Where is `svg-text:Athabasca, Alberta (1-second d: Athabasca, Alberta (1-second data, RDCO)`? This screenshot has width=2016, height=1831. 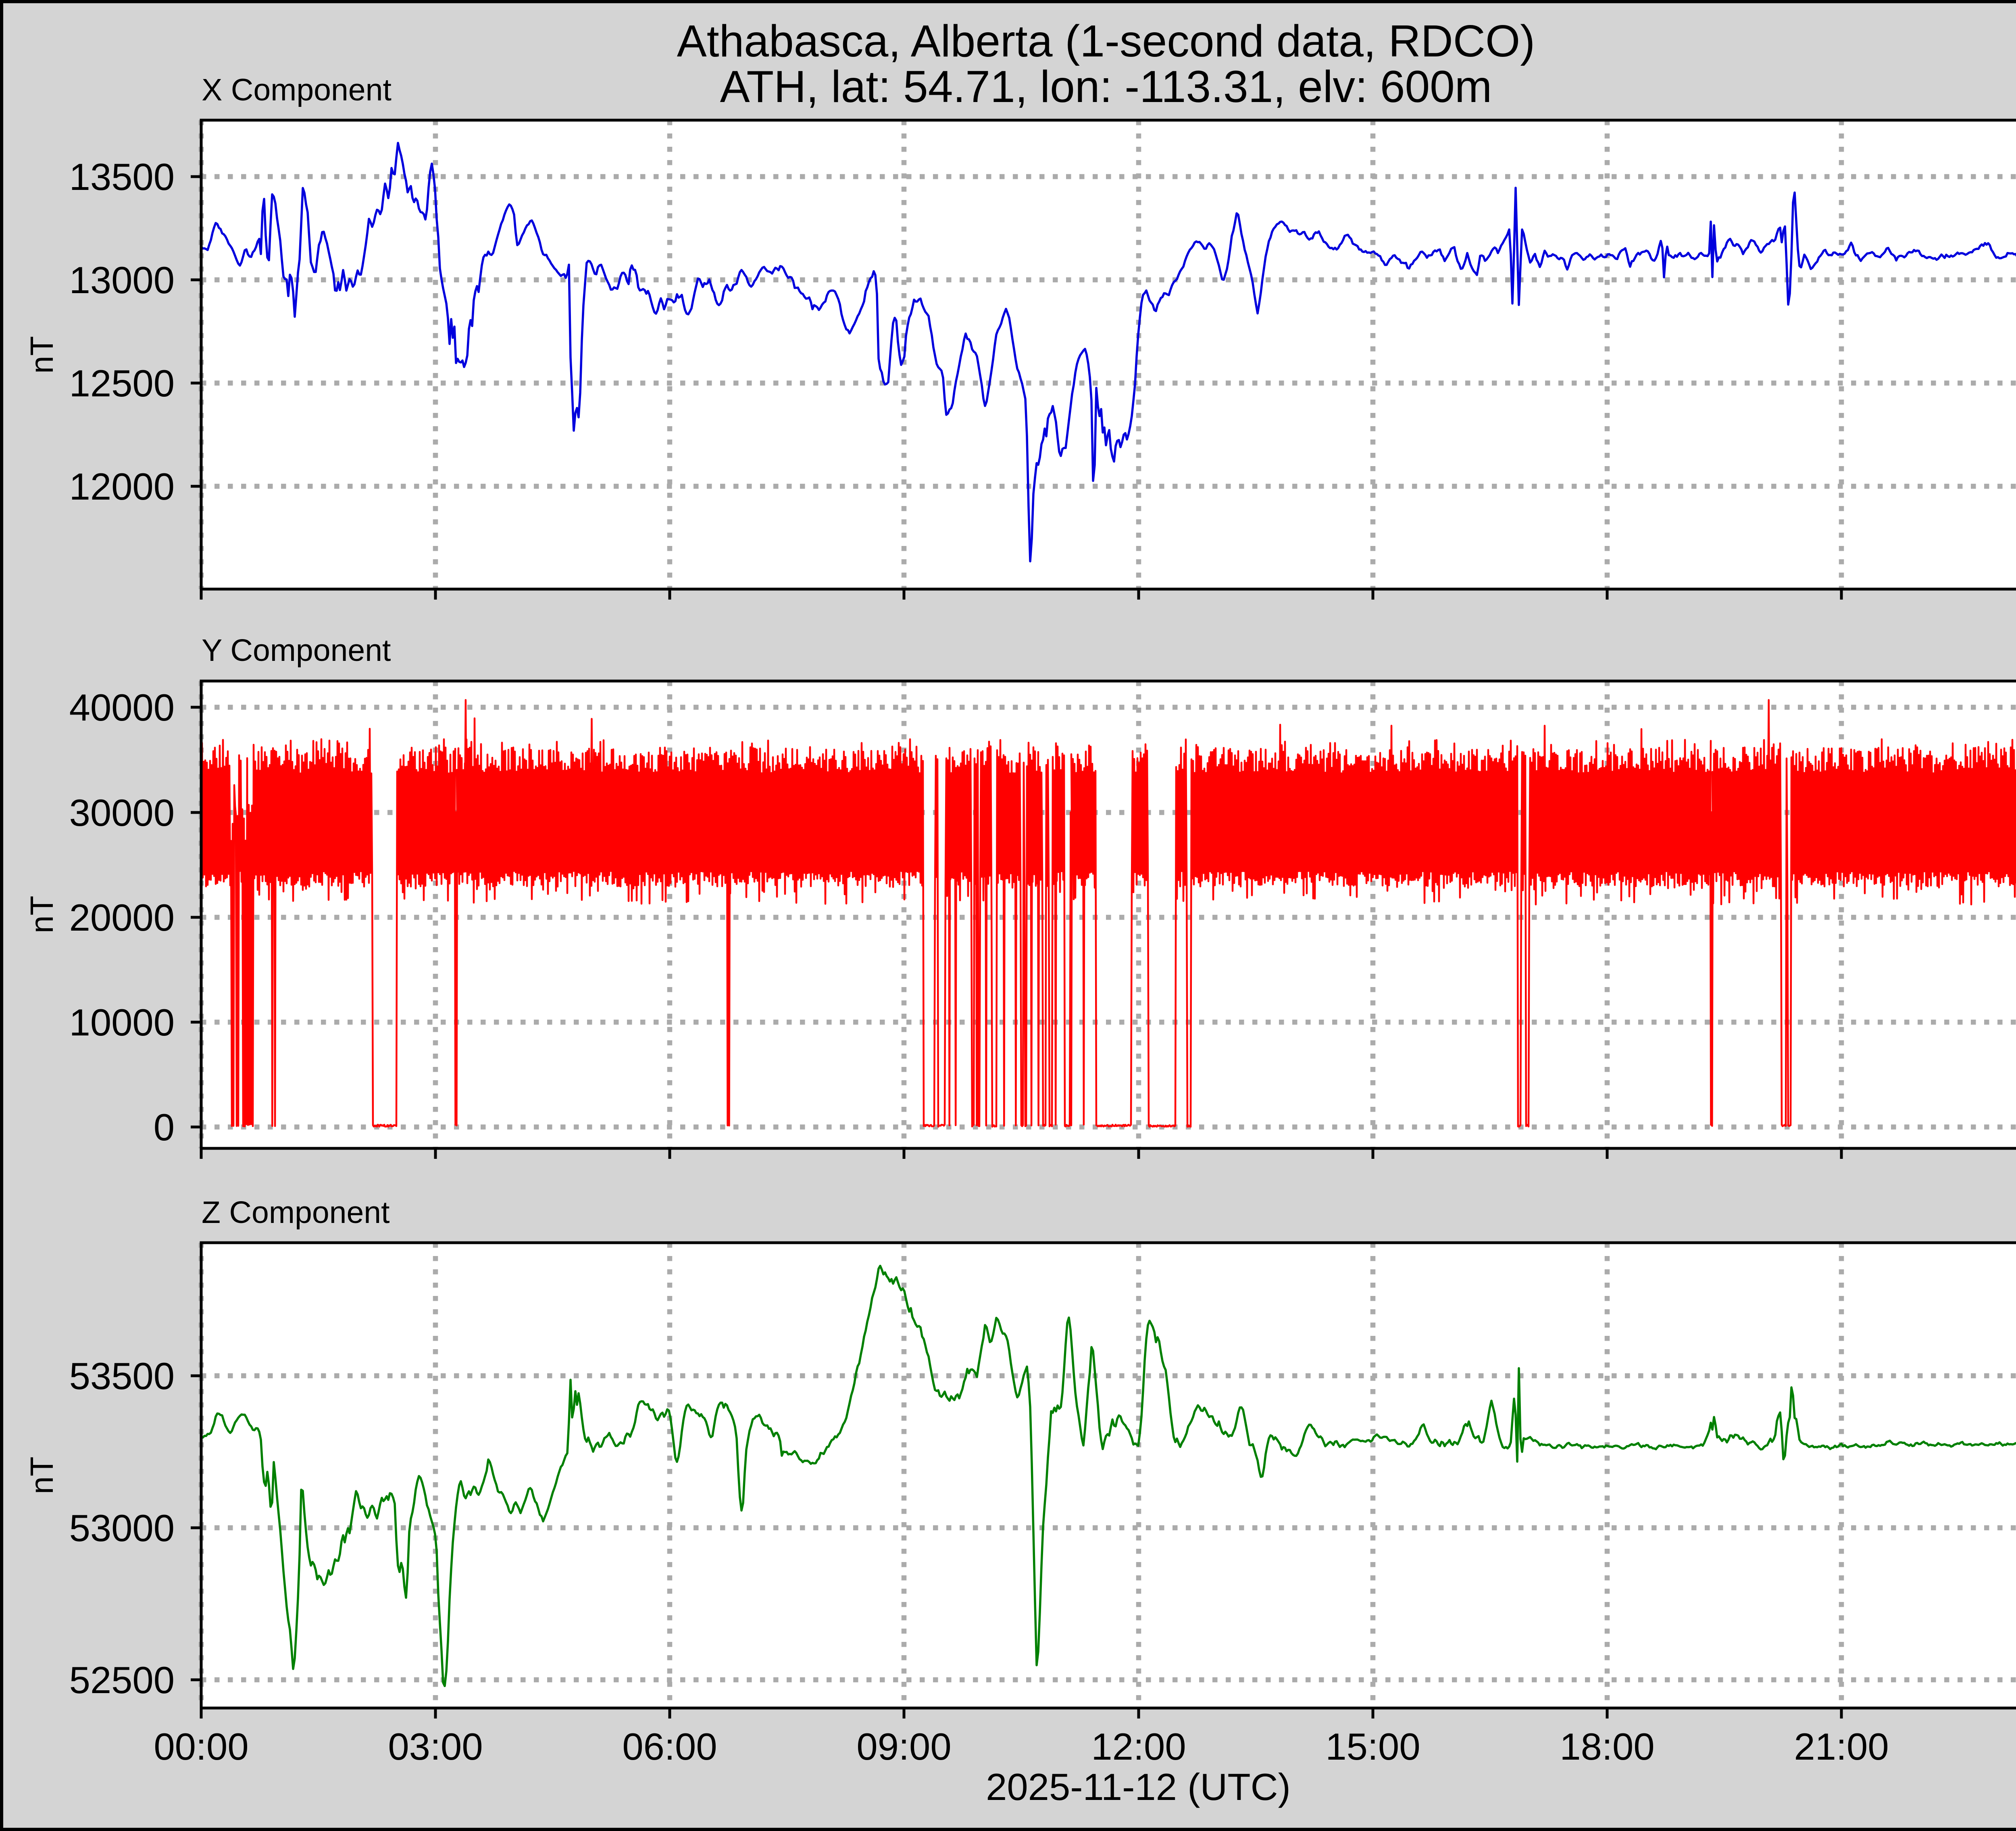
svg-text:Athabasca, Alberta (1-second d: Athabasca, Alberta (1-second data, RDCO) is located at coordinates (1106, 41).